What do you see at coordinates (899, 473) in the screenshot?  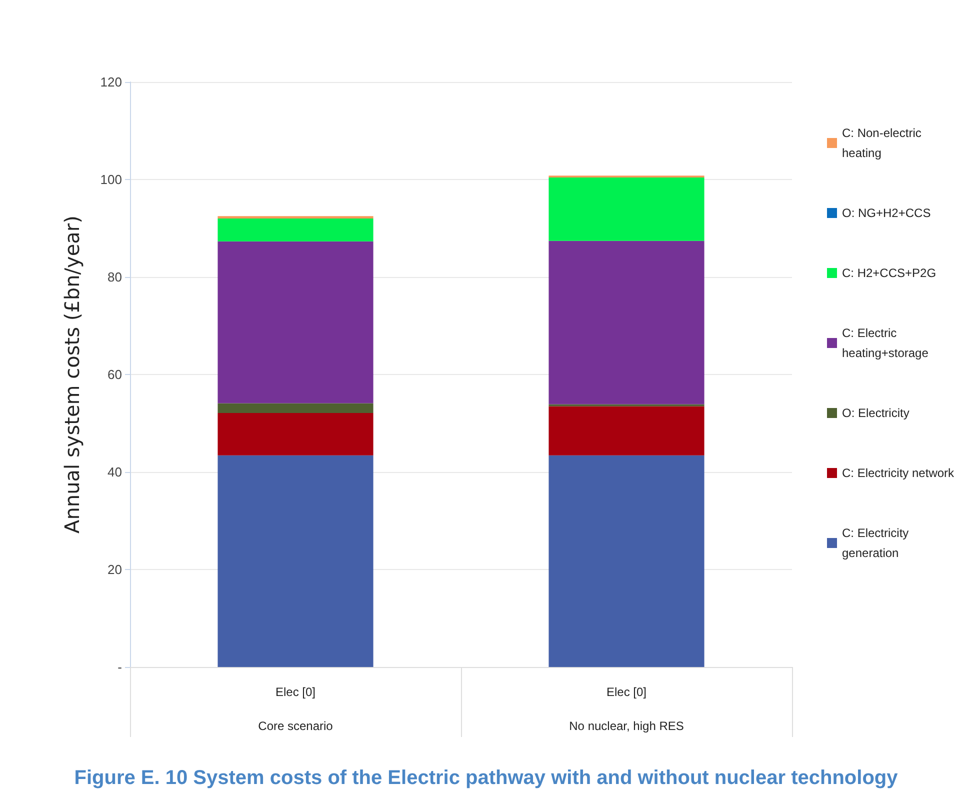 I see `legend-label: C: Electricity network` at bounding box center [899, 473].